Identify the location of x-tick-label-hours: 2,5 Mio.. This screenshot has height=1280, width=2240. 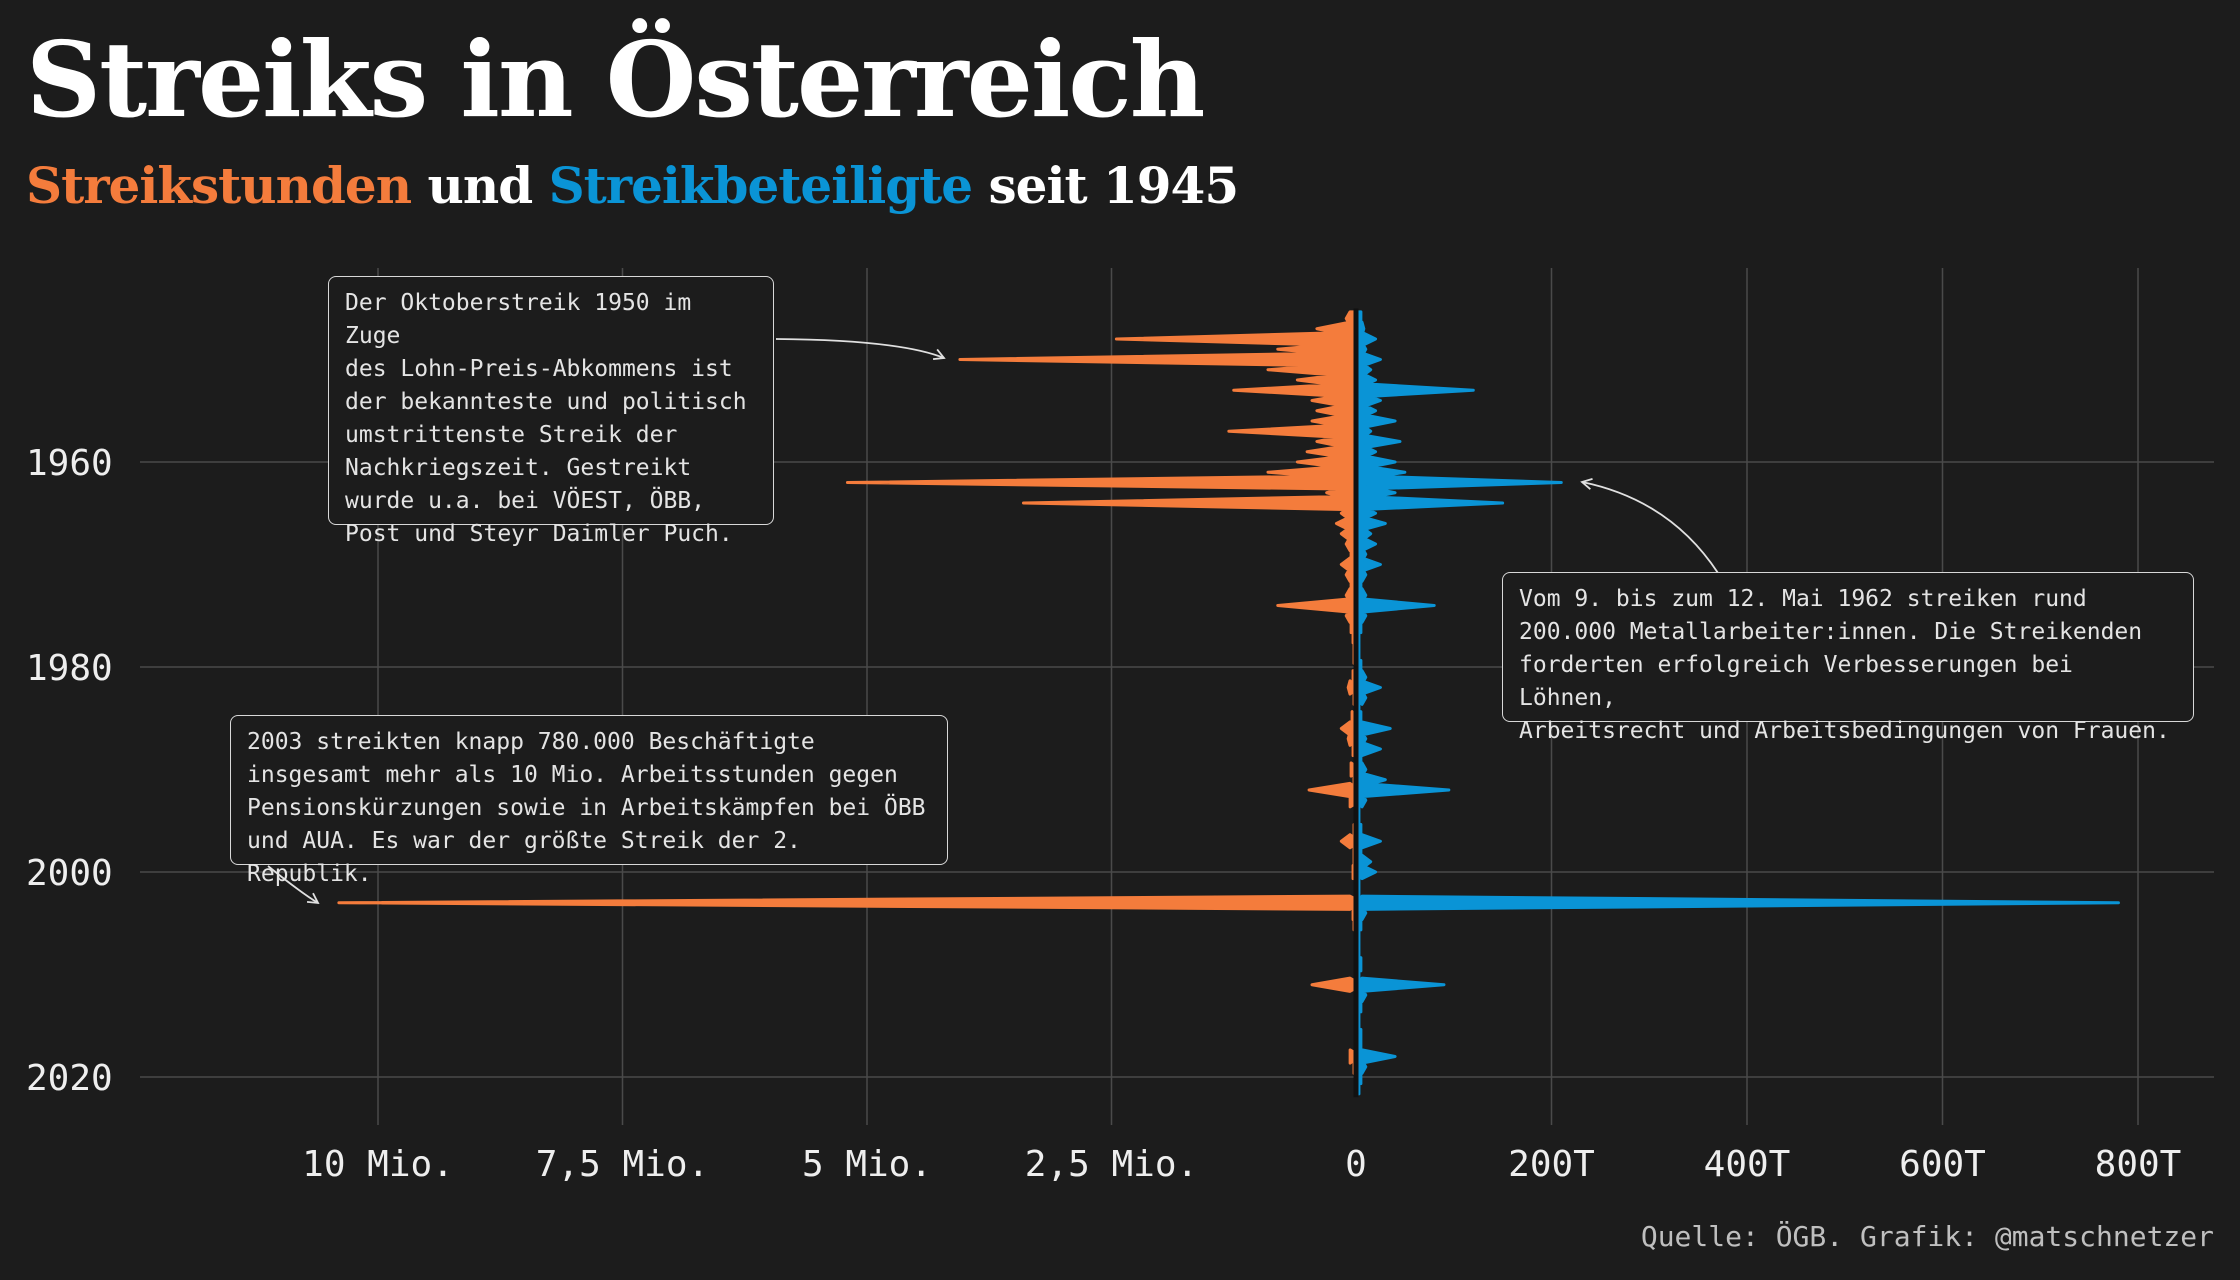
(1111, 1164).